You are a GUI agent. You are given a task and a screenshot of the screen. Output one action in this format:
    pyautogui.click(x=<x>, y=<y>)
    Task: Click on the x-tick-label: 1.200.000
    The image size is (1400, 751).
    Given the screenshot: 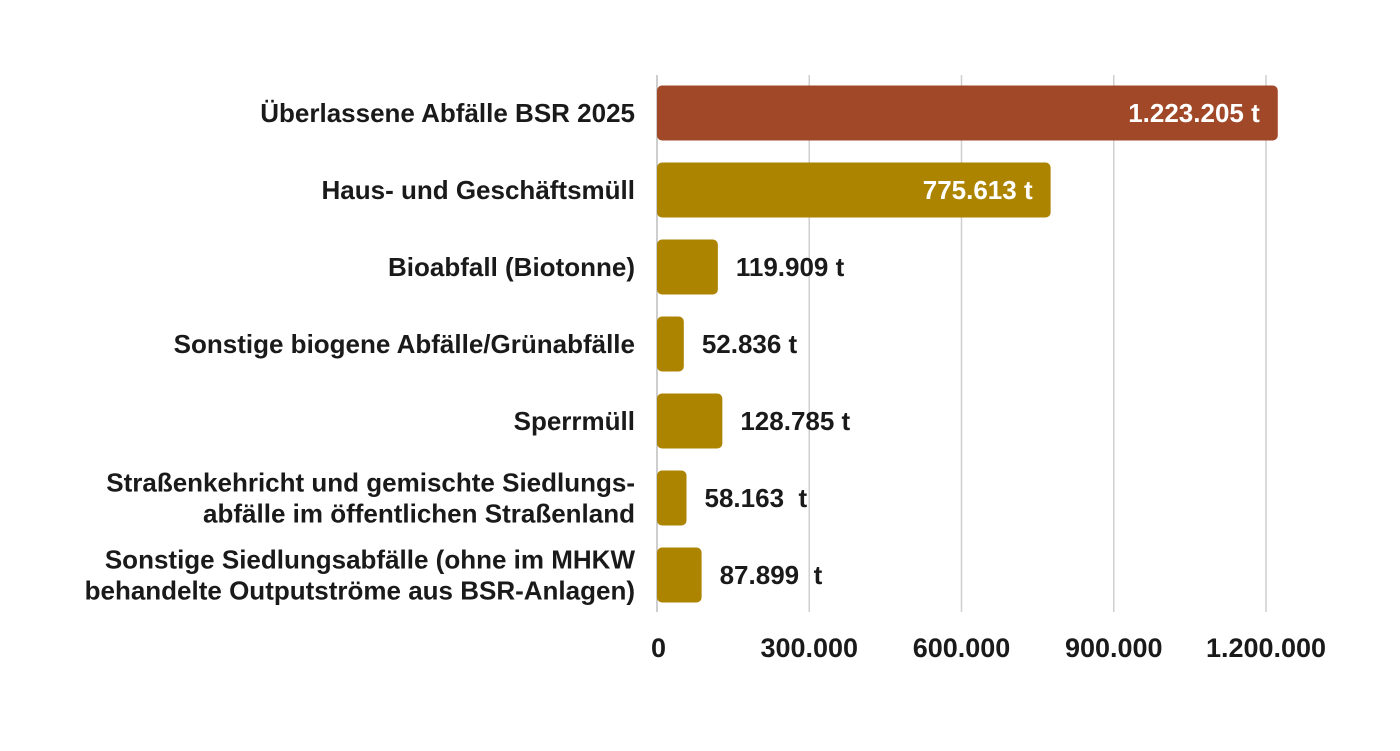 What is the action you would take?
    pyautogui.click(x=1266, y=648)
    